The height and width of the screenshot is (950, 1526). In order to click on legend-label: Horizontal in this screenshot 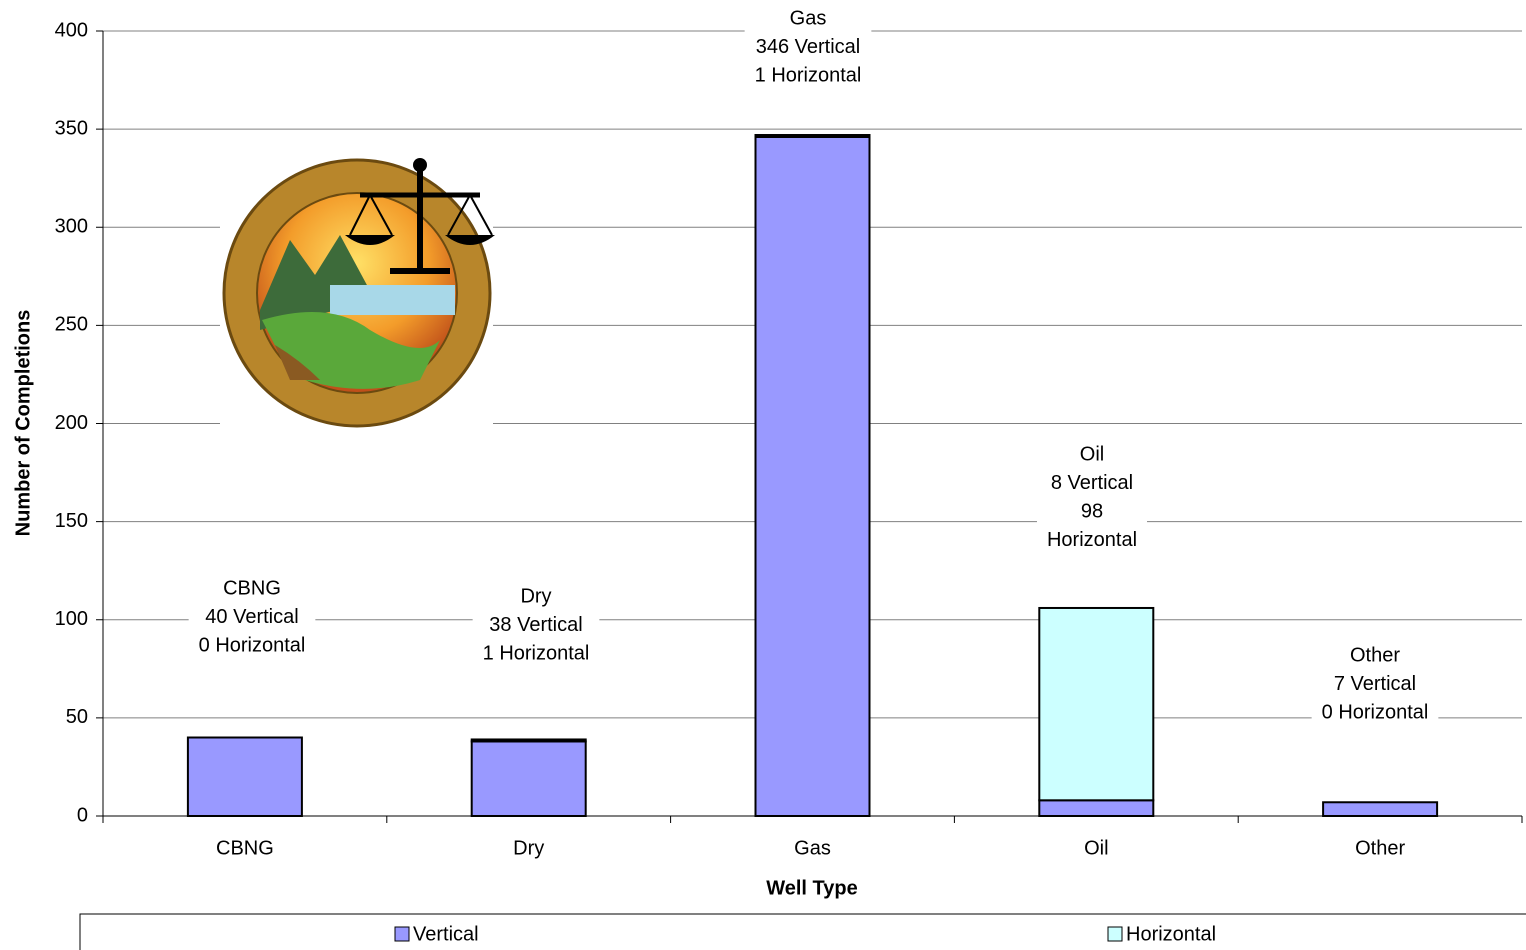, I will do `click(1171, 934)`.